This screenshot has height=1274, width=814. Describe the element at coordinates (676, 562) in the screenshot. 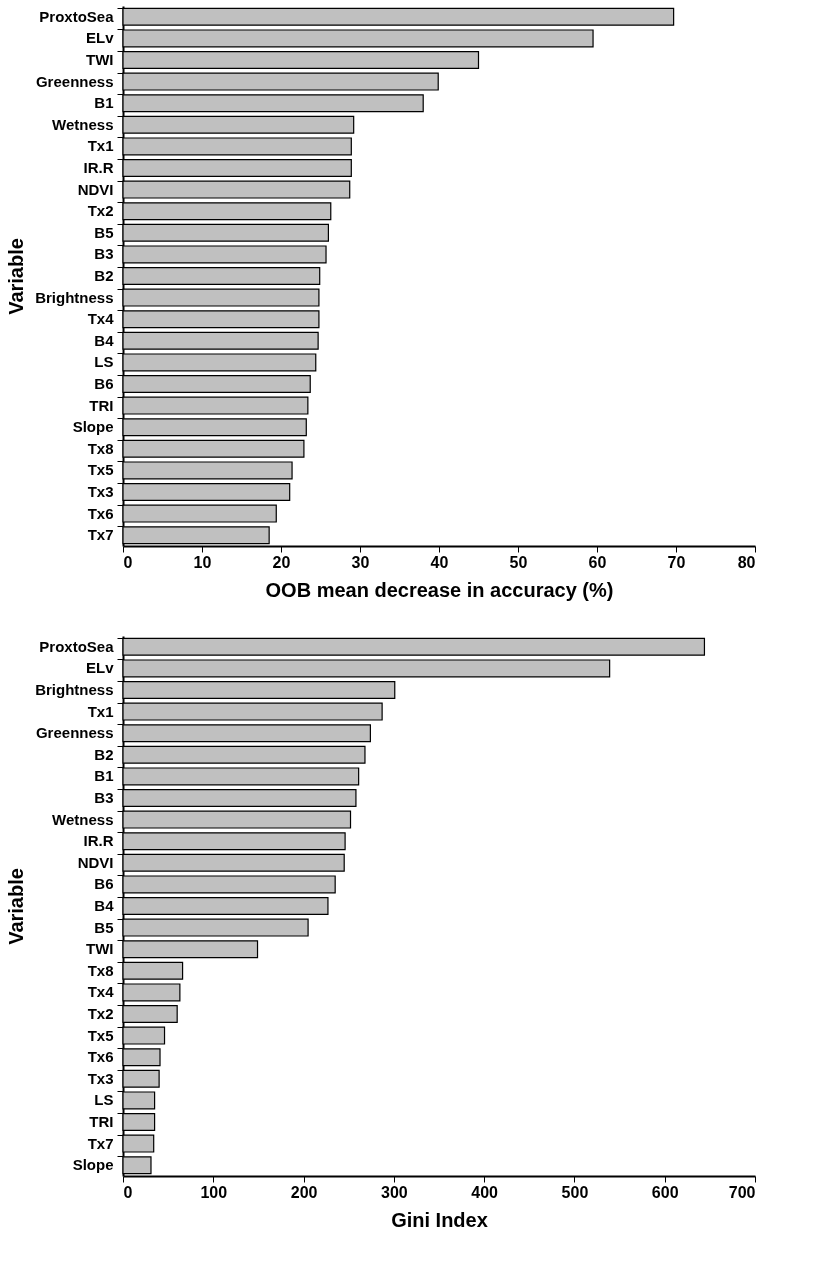

I see `x-tick-label: 70` at that location.